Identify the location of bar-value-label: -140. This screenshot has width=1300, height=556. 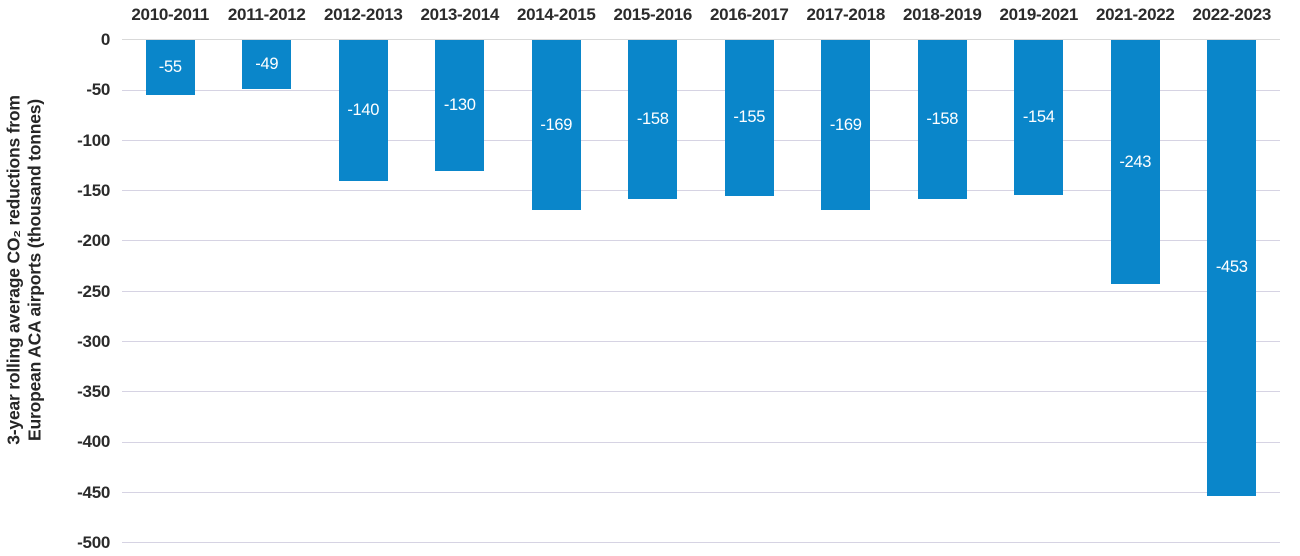
(363, 109).